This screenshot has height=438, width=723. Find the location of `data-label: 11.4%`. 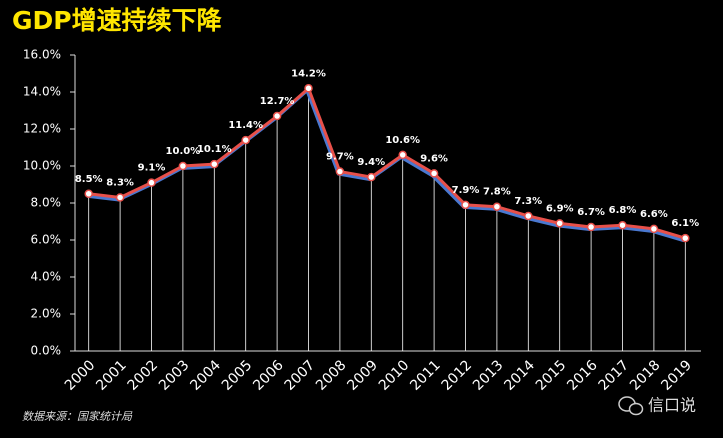

data-label: 11.4% is located at coordinates (245, 125).